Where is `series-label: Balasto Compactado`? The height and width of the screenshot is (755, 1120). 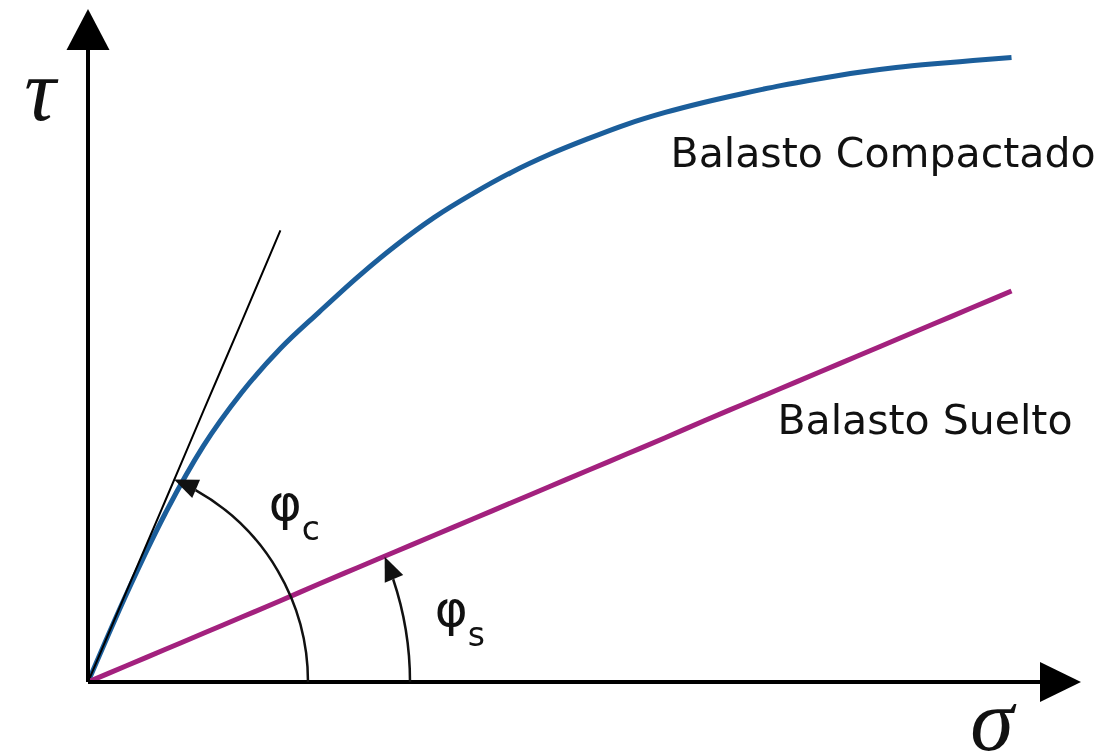 series-label: Balasto Compactado is located at coordinates (883, 153).